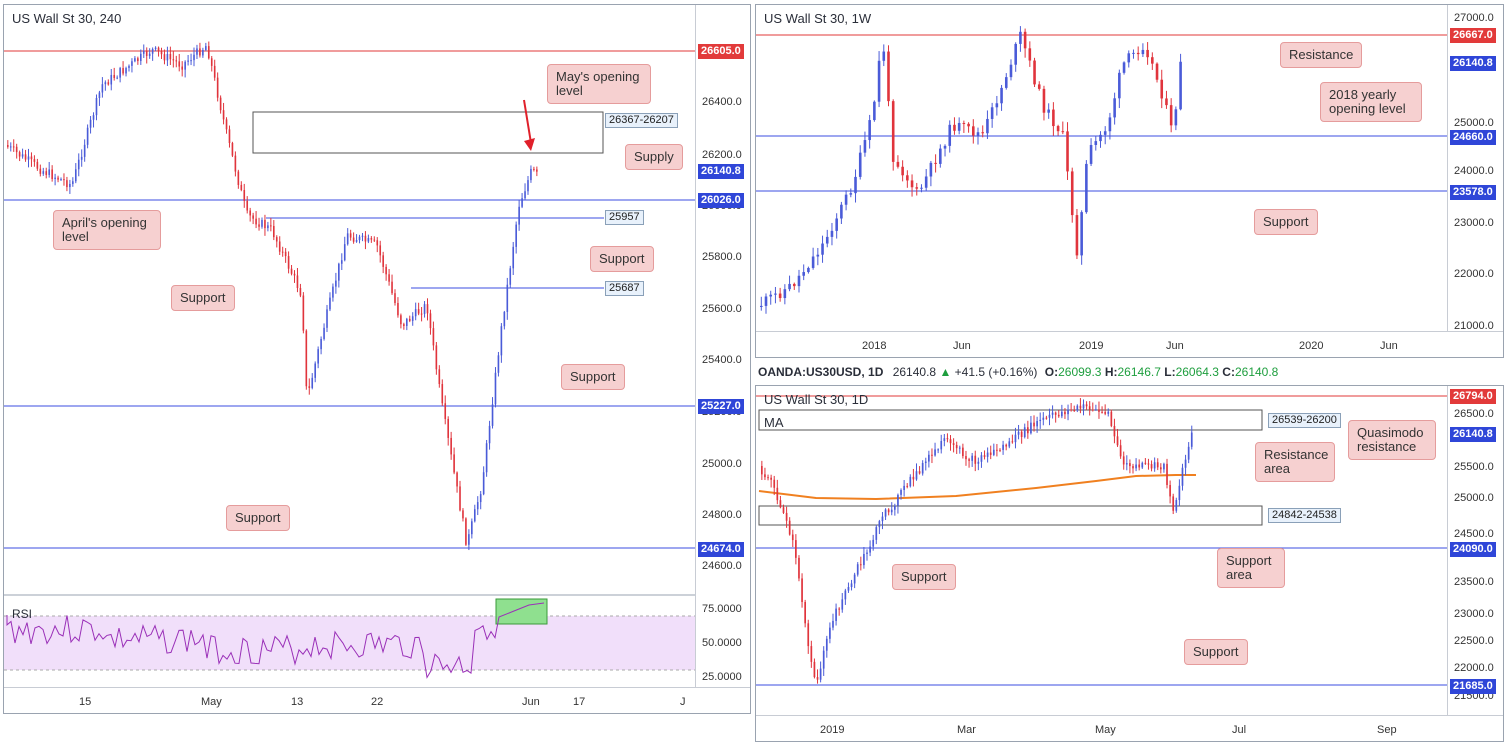  I want to click on callout-support-1d-b: Support, so click(1216, 652).